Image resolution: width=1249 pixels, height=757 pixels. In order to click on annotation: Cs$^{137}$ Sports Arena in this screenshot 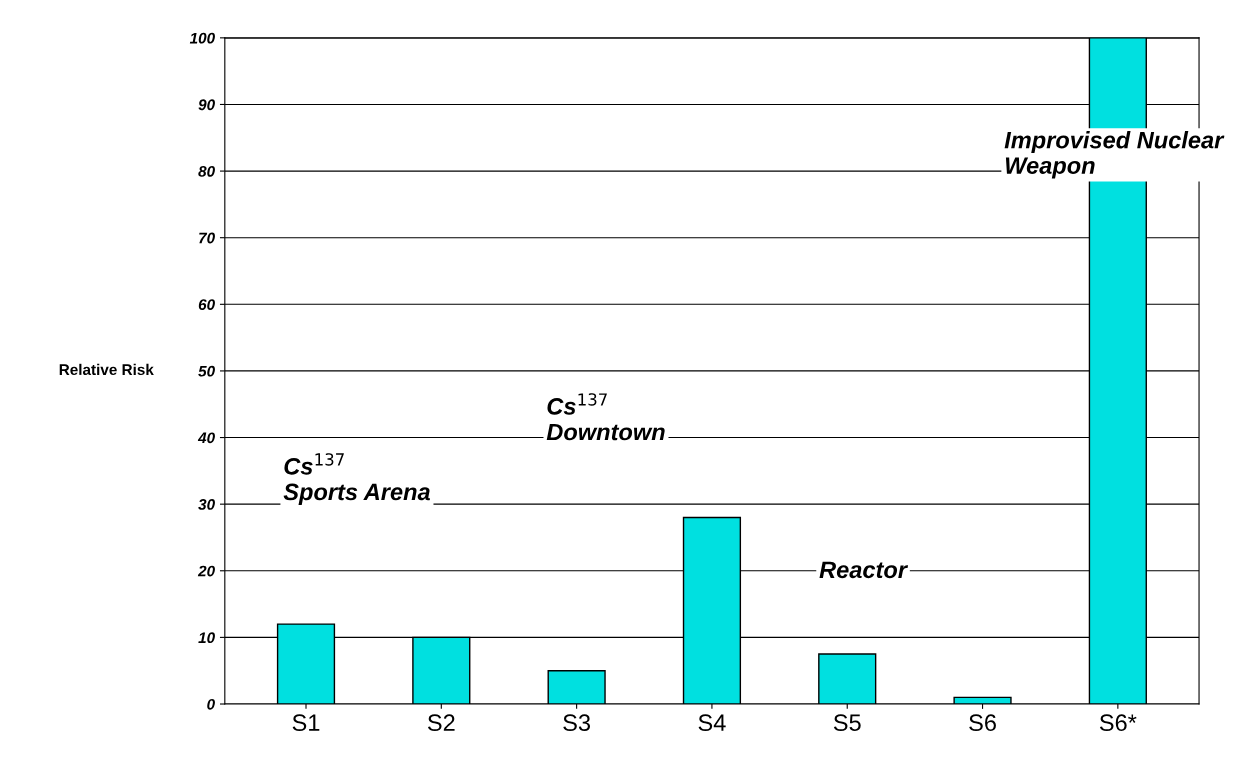, I will do `click(356, 479)`.